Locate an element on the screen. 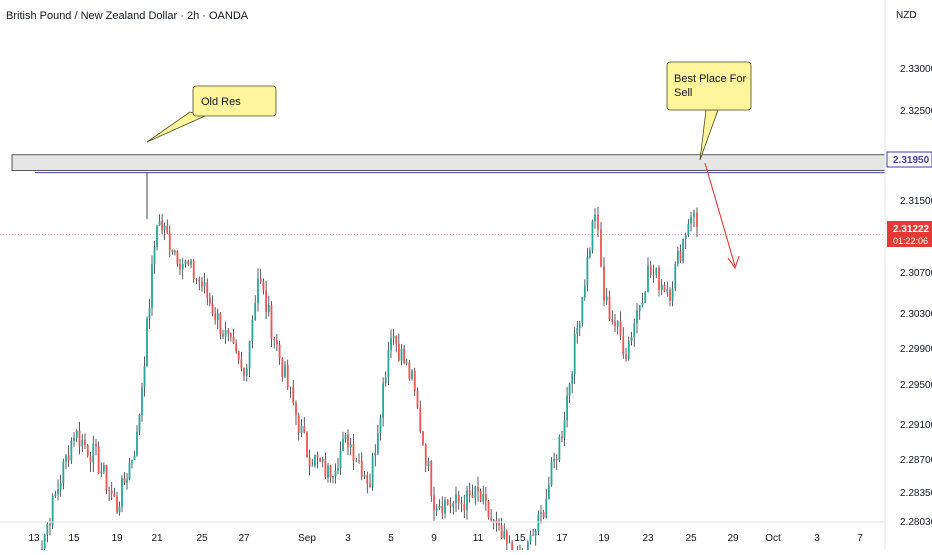 This screenshot has height=555, width=932. x-tick-label: 21 is located at coordinates (157, 538).